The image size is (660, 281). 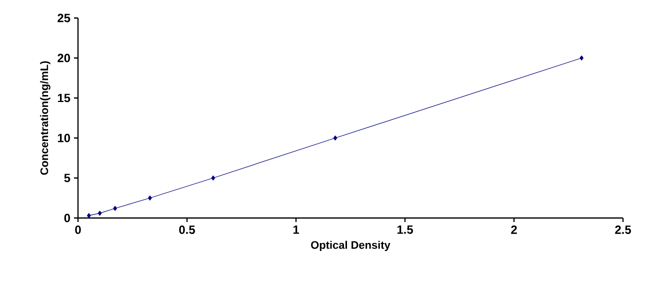 What do you see at coordinates (64, 58) in the screenshot?
I see `y-tick-label: 20` at bounding box center [64, 58].